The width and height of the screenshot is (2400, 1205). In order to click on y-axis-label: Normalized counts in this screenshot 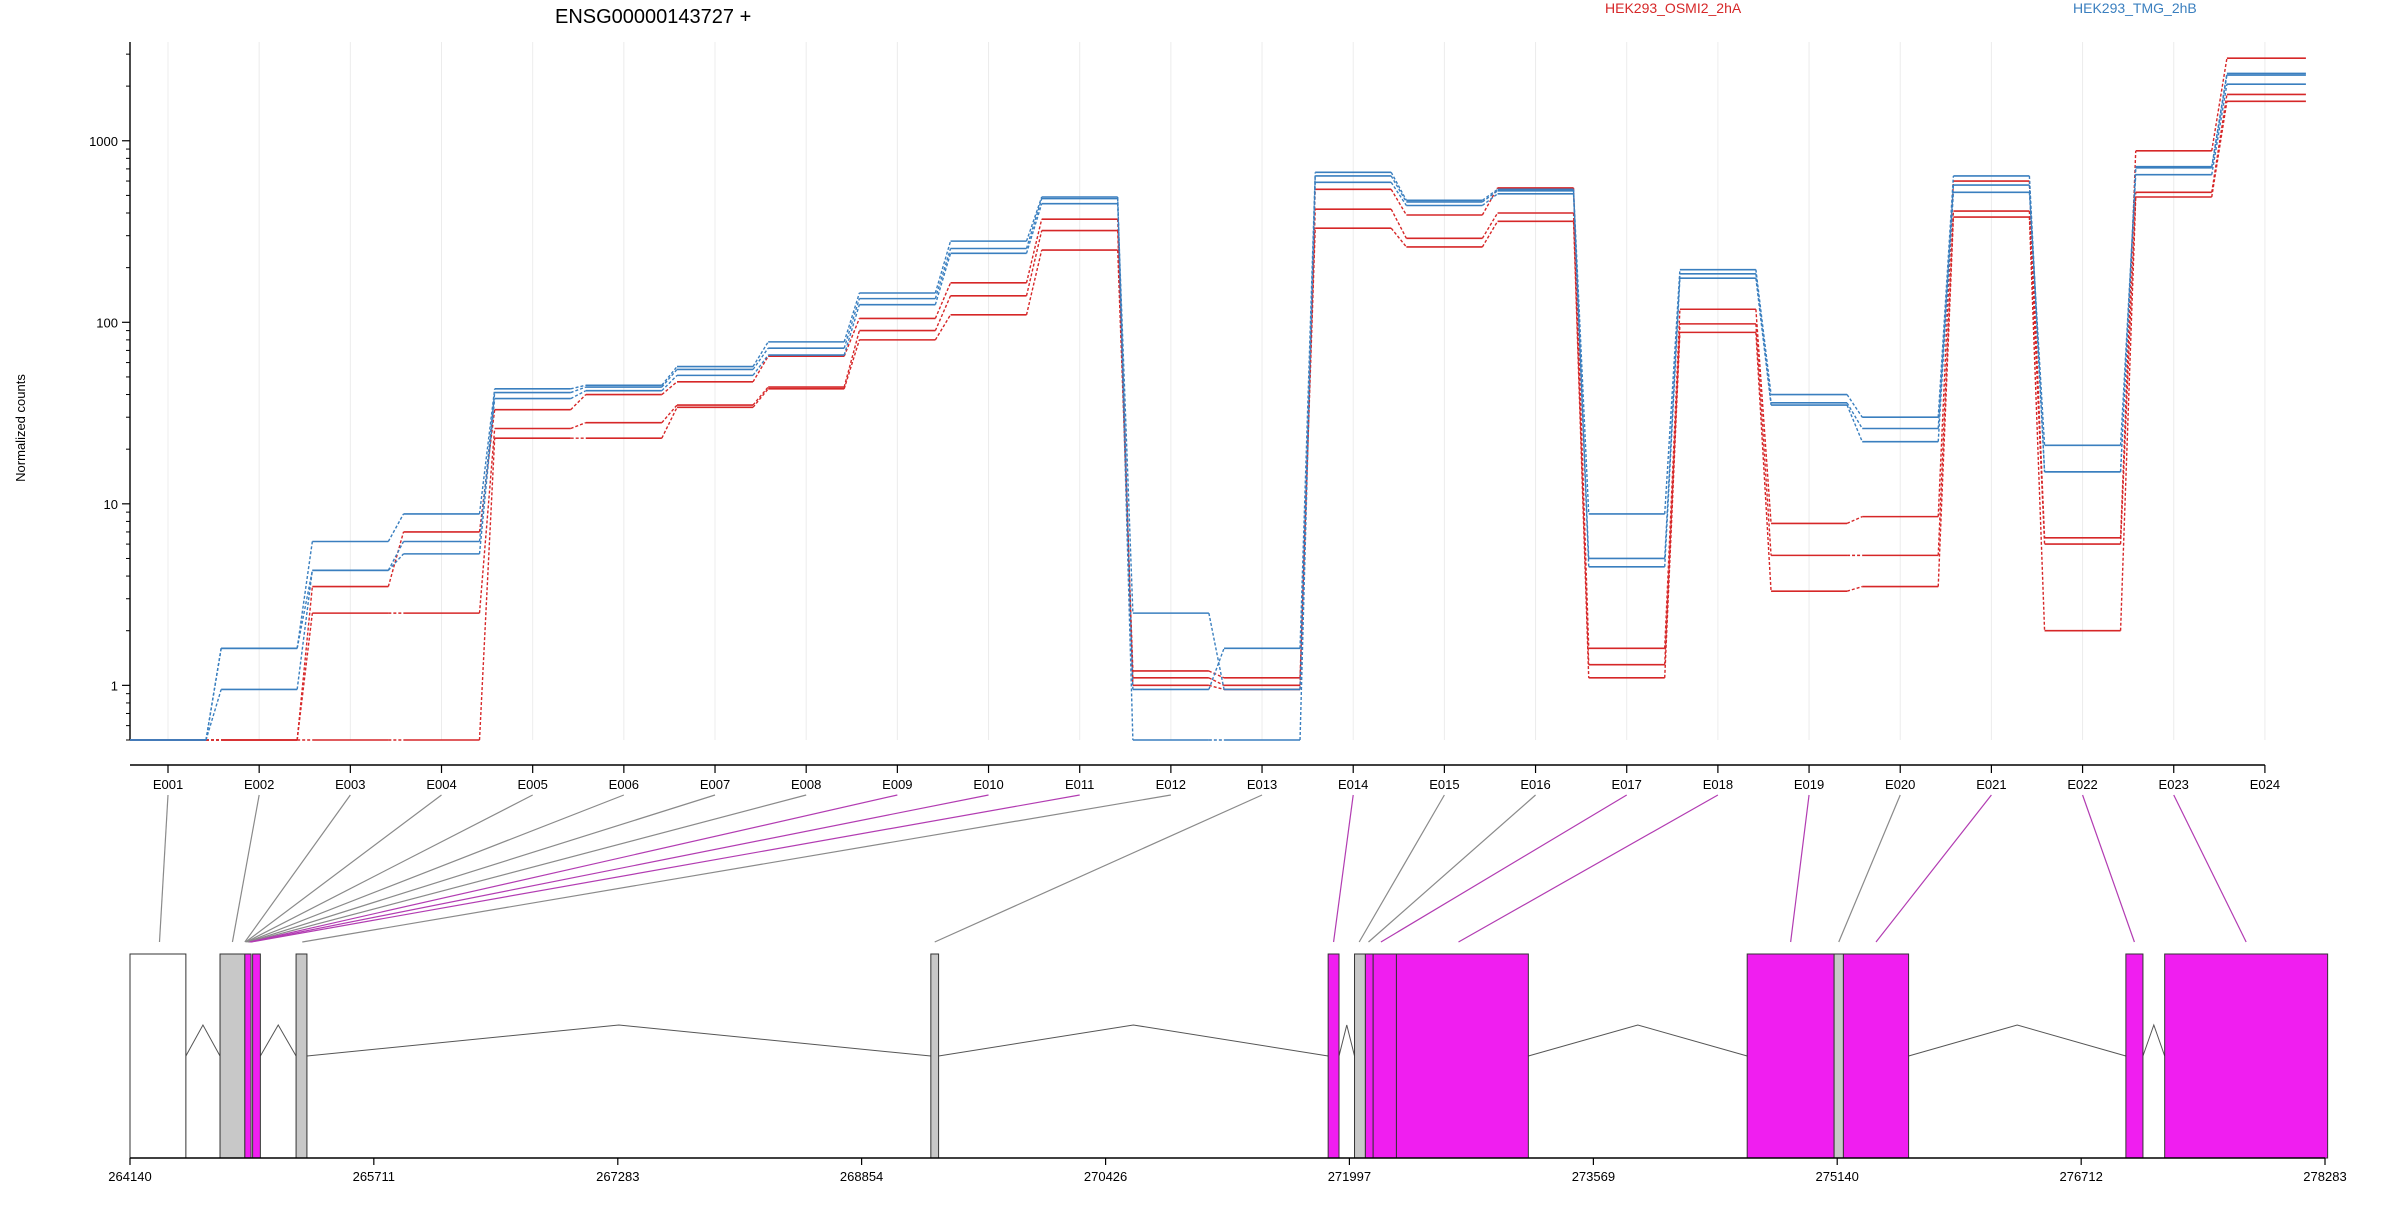, I will do `click(20, 428)`.